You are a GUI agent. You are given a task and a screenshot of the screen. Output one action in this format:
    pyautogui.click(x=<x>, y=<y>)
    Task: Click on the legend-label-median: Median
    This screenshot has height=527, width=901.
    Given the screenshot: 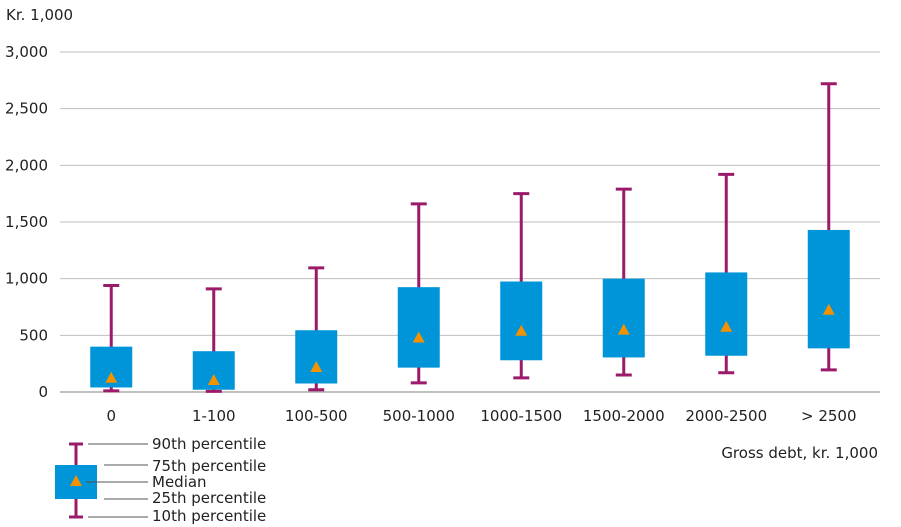 What is the action you would take?
    pyautogui.click(x=179, y=482)
    